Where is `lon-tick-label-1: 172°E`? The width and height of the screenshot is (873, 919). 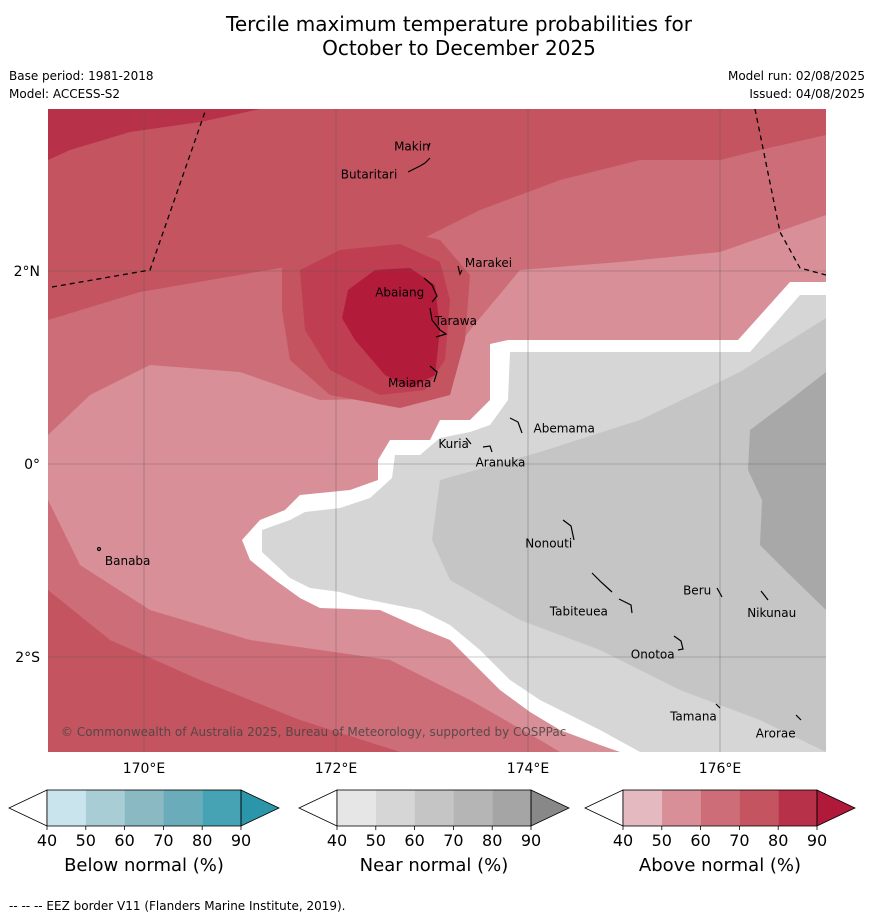
lon-tick-label-1: 172°E is located at coordinates (336, 769).